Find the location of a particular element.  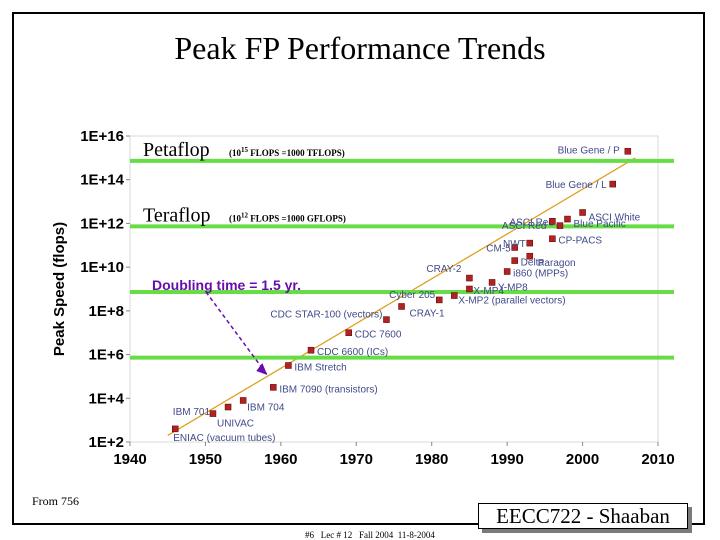

data-point-label: CRAY-2 is located at coordinates (443, 269).